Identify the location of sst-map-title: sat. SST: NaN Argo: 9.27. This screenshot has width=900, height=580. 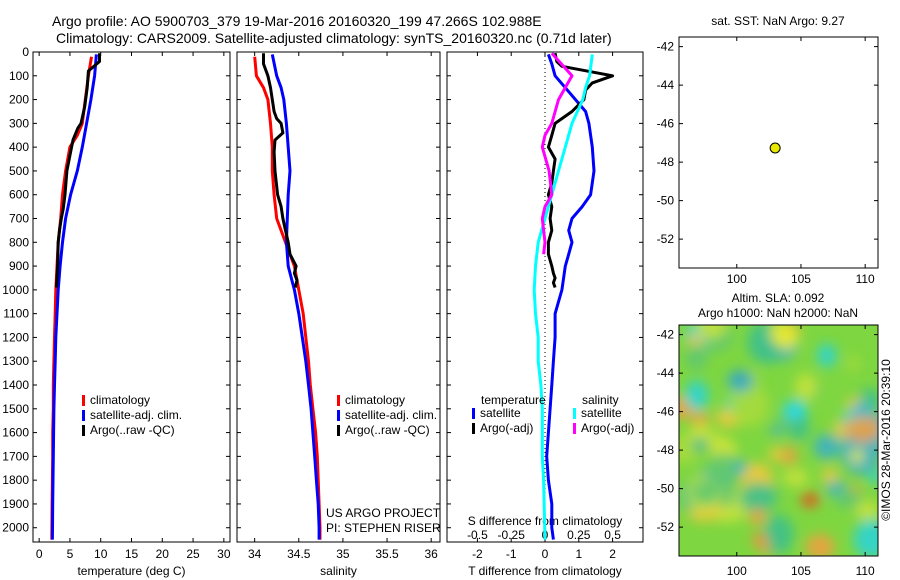
(778, 21).